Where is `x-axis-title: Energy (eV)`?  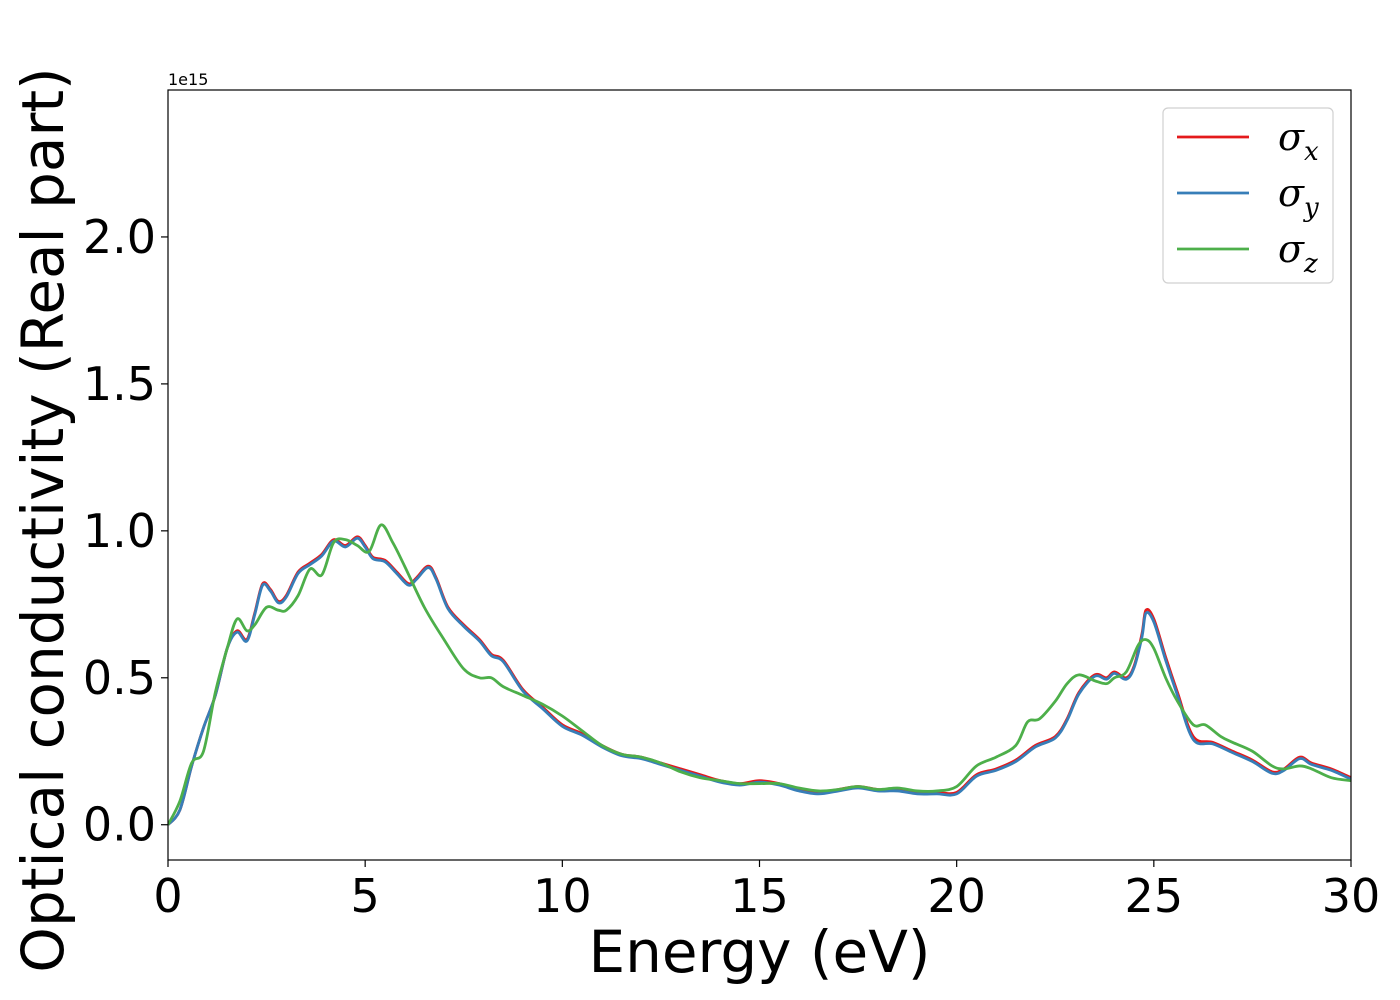 x-axis-title: Energy (eV) is located at coordinates (759, 952).